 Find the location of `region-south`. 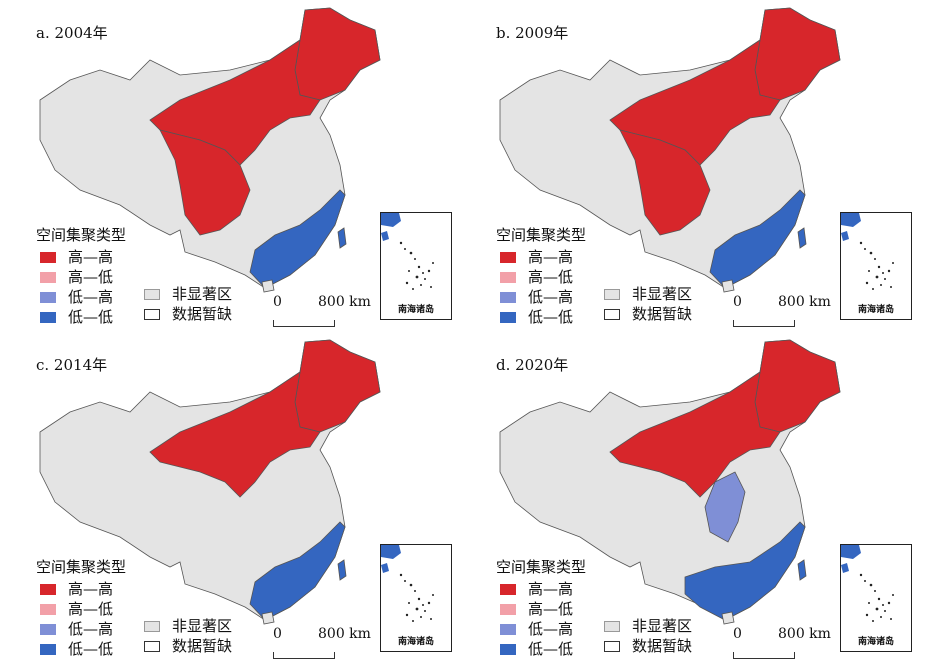

region-south is located at coordinates (745, 571).